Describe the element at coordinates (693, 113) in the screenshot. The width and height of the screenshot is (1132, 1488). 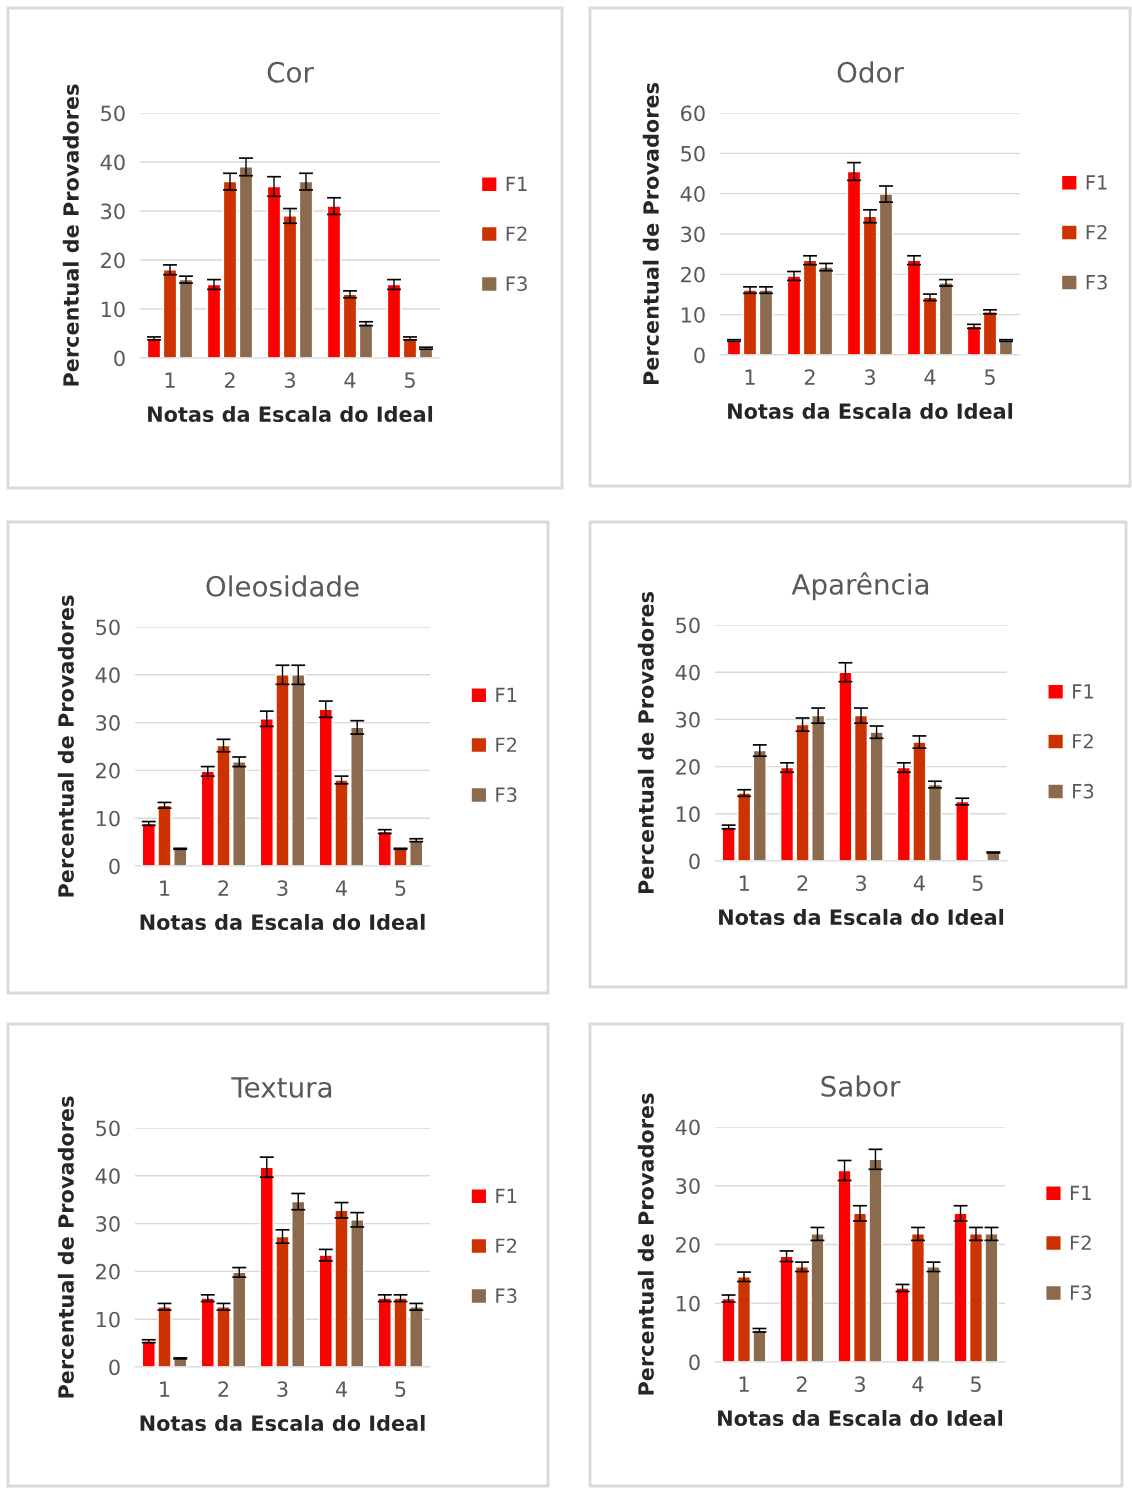
I see `y-tick-label: 60` at that location.